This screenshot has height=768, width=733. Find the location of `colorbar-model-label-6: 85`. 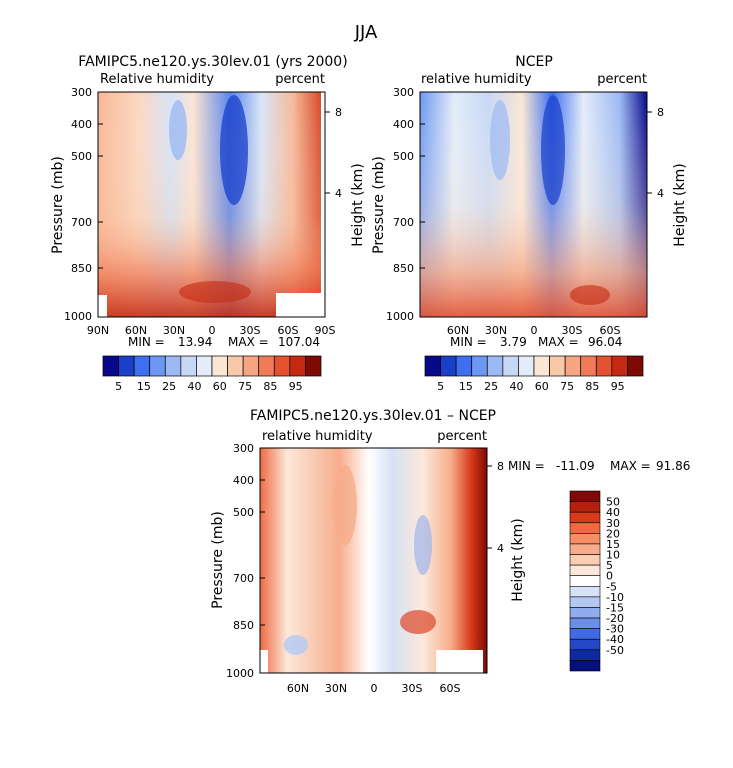

colorbar-model-label-6: 85 is located at coordinates (270, 386).